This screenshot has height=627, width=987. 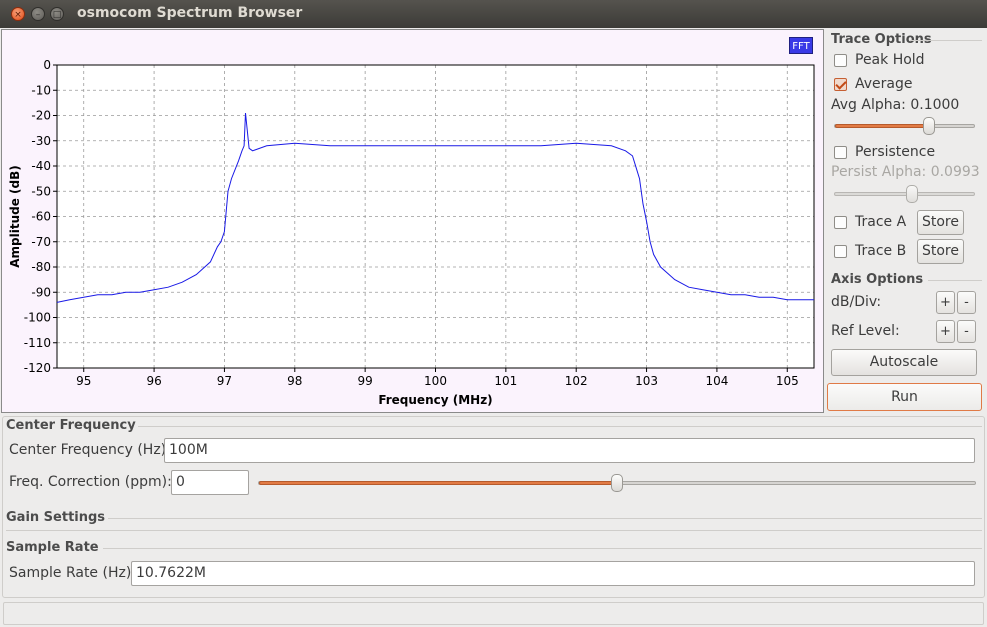 I want to click on peak-hold-check-icon, so click(x=840, y=60).